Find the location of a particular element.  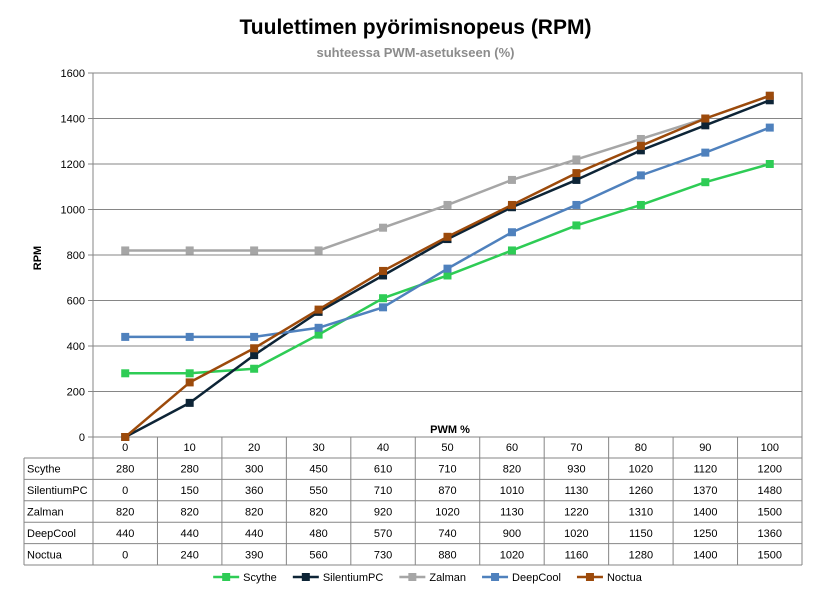

table-cell: 610 is located at coordinates (383, 470).